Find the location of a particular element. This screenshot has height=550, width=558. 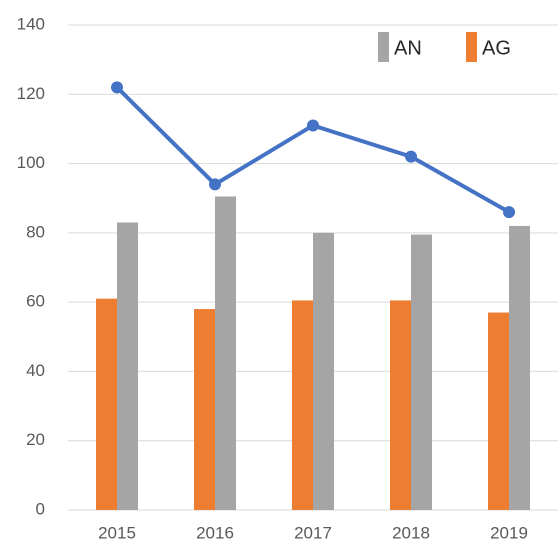

y-tick-label: 20 is located at coordinates (35, 439).